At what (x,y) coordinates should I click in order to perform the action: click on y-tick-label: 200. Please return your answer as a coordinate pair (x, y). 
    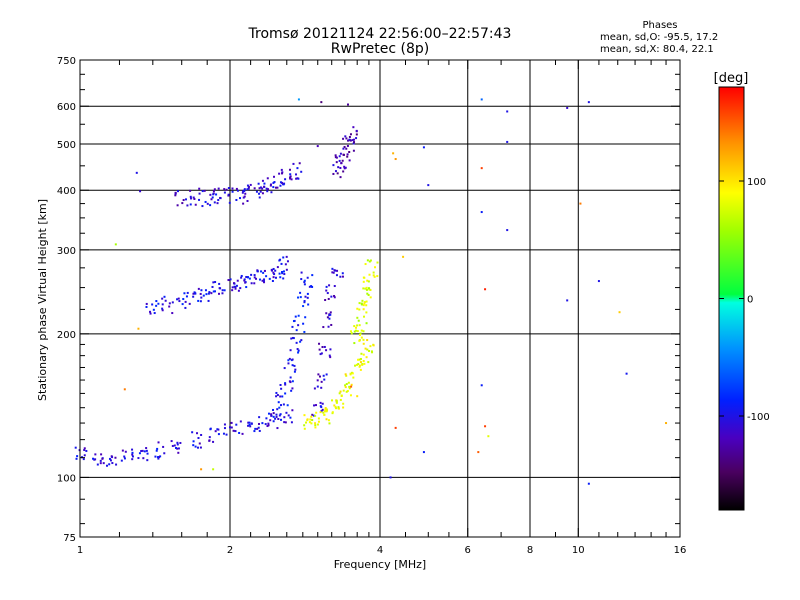
    Looking at the image, I should click on (66, 335).